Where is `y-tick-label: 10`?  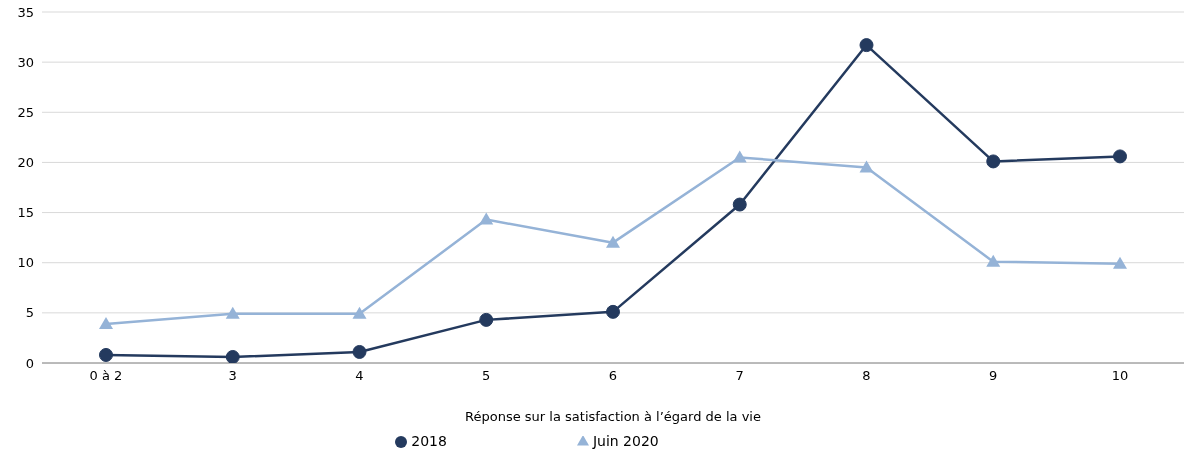
y-tick-label: 10 is located at coordinates (25, 263).